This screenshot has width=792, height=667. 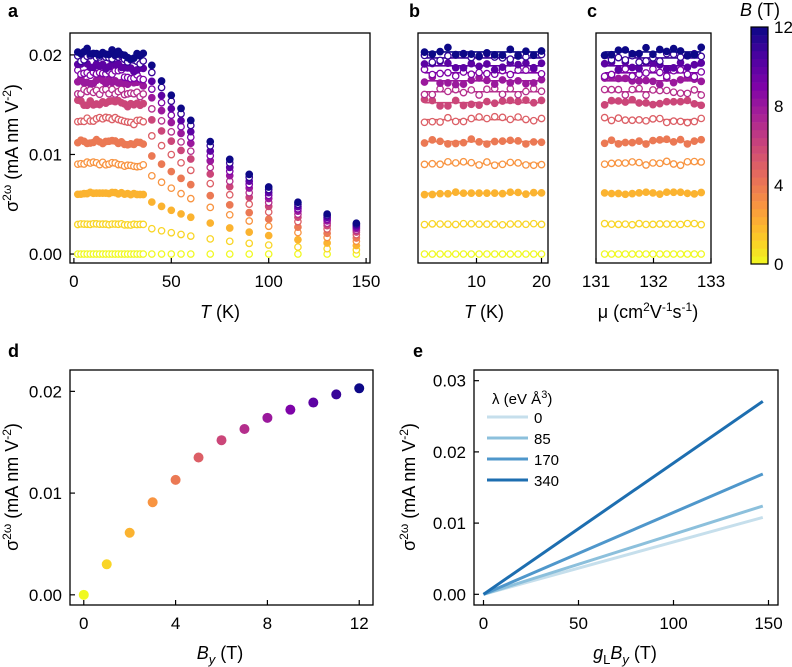 I want to click on panel-letter-b: b, so click(x=414, y=11).